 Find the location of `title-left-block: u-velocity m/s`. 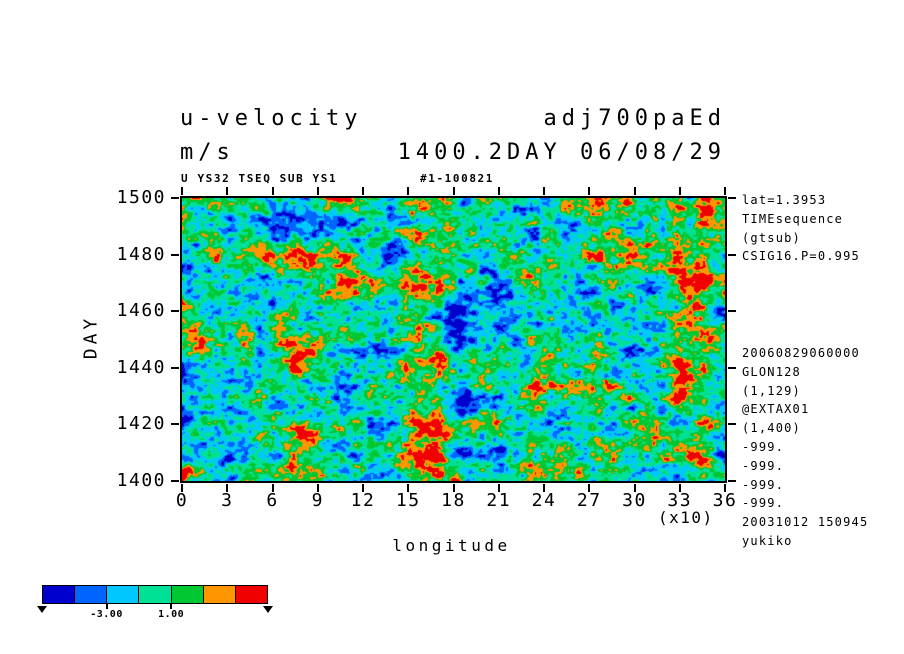

title-left-block: u-velocity m/s is located at coordinates (271, 136).